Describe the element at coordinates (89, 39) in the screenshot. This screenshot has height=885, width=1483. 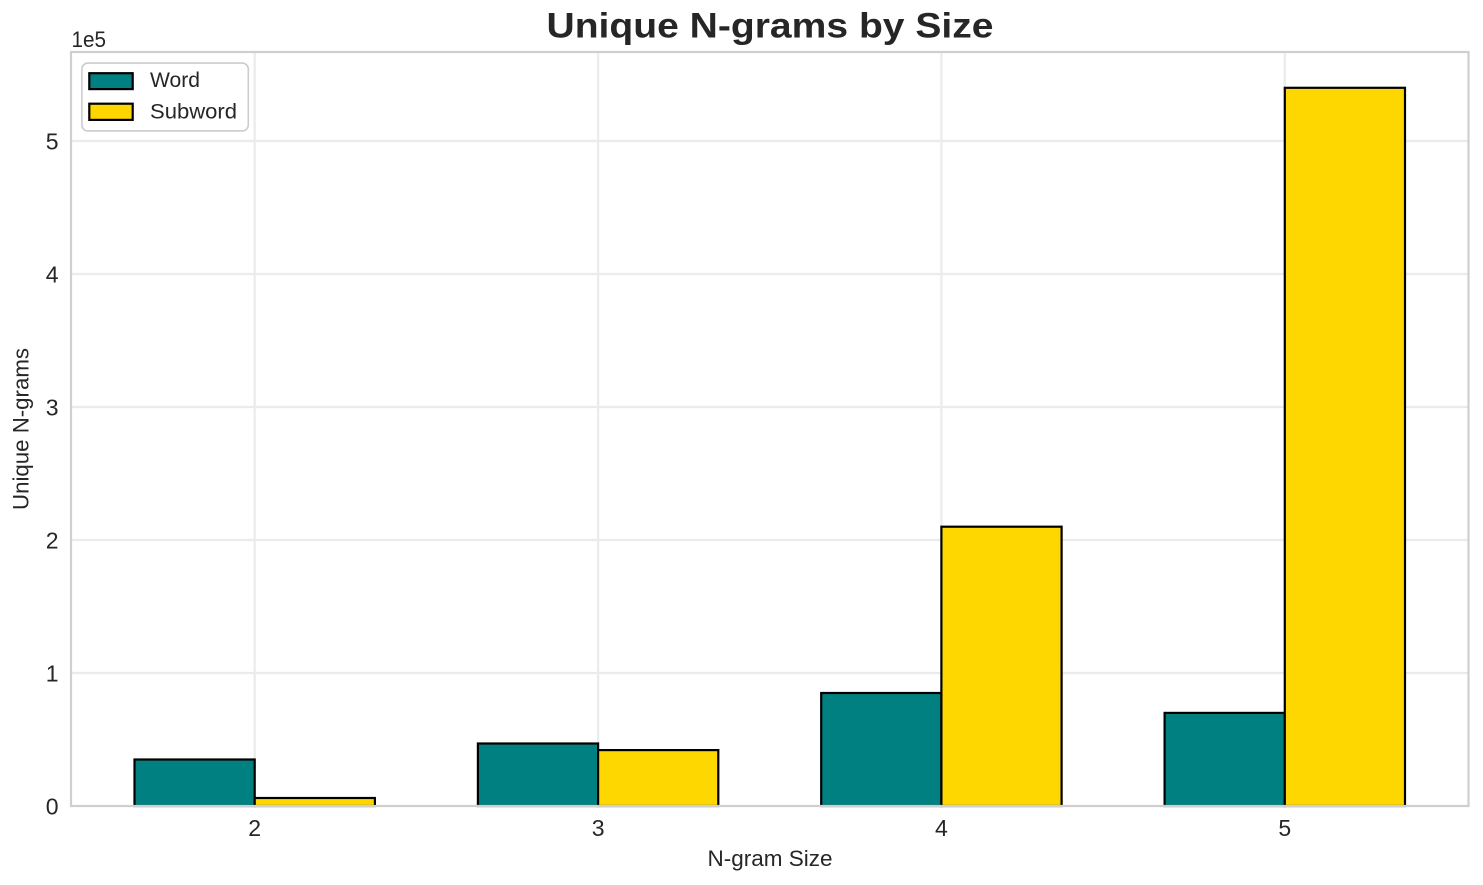
I see `svg-text: 1e5` at that location.